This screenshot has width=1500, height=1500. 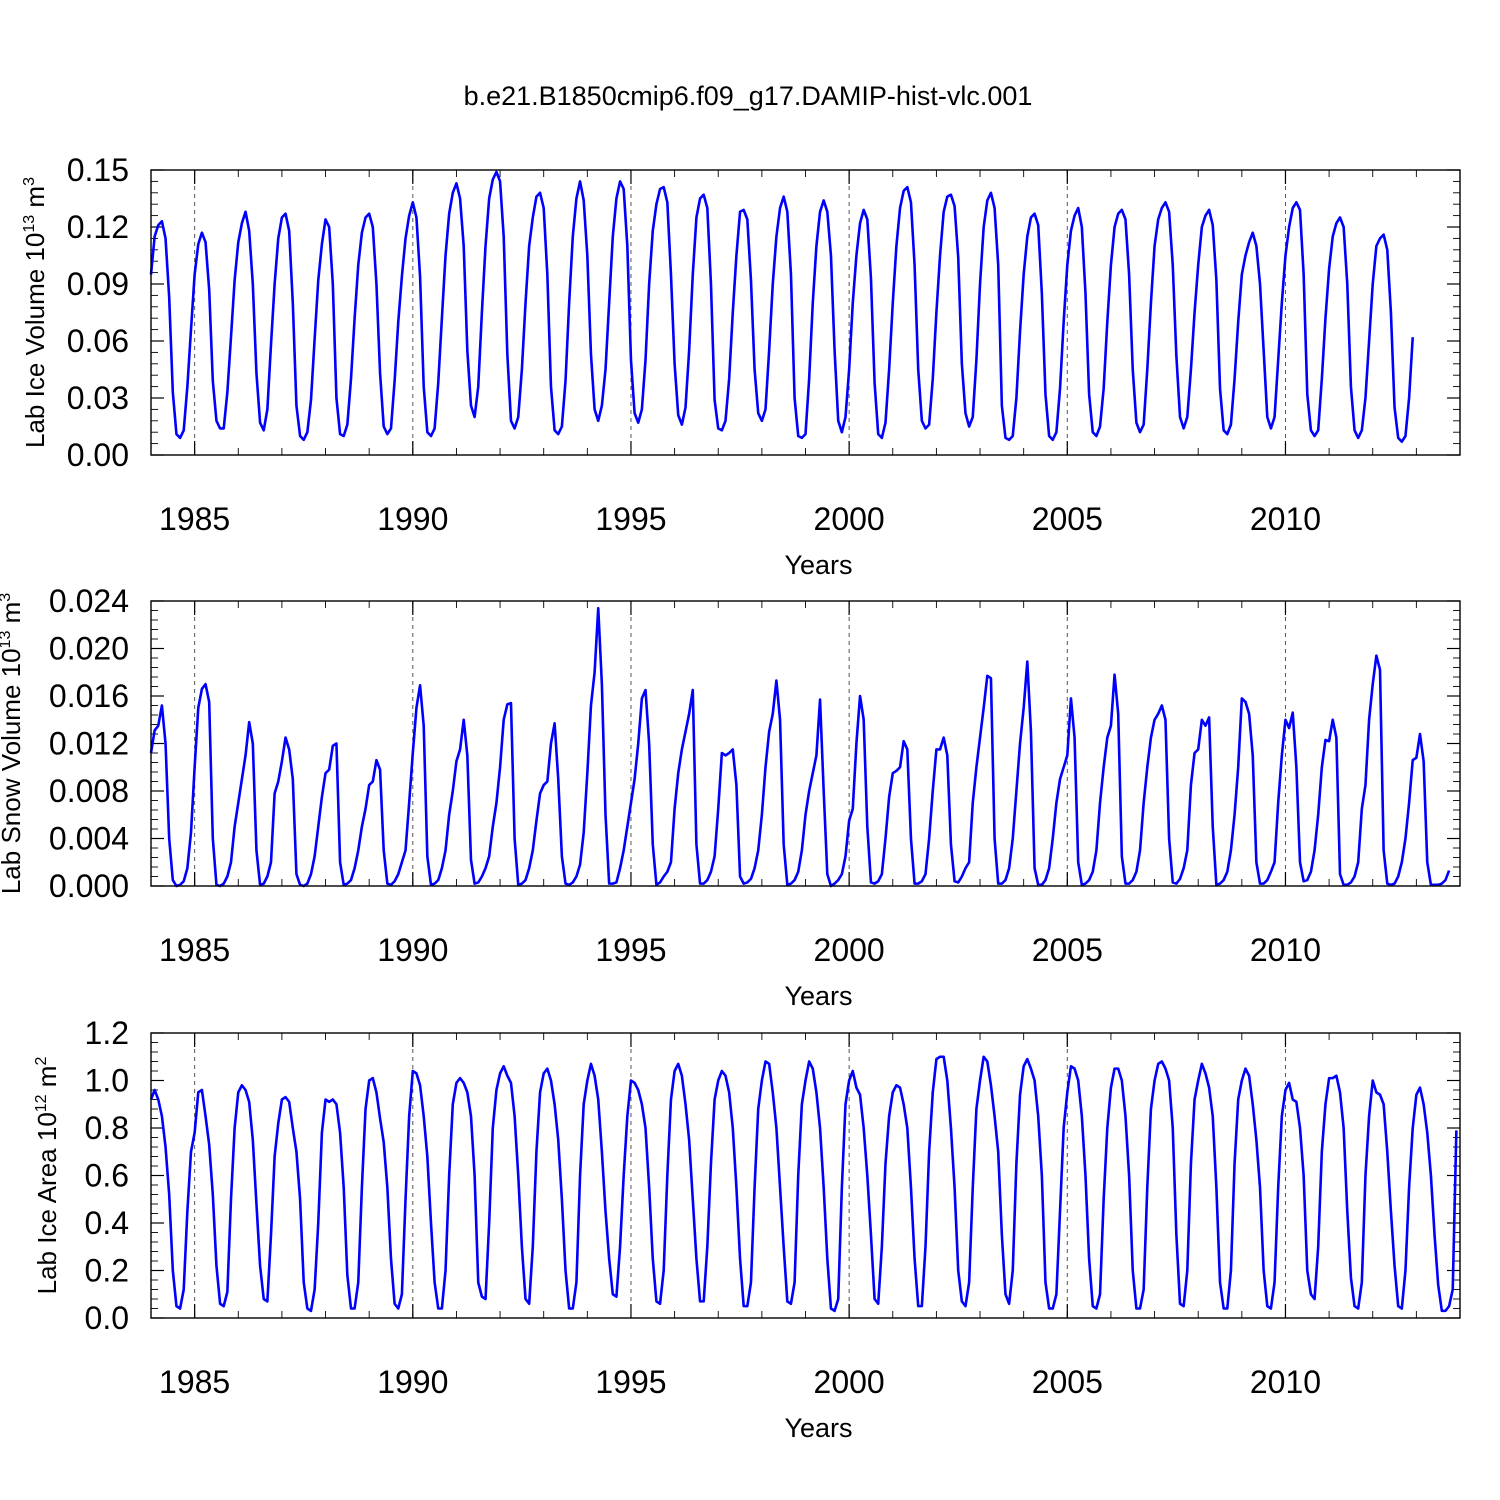 I want to click on y-tick-label: 0.2, so click(x=107, y=1271).